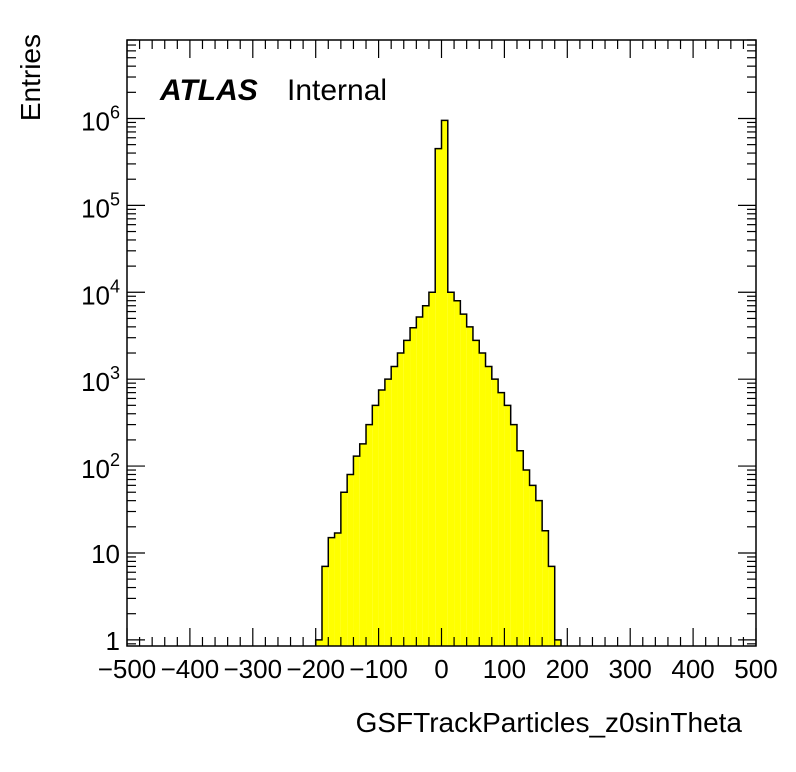 This screenshot has height=772, width=796. I want to click on x-tick-label: −100, so click(378, 669).